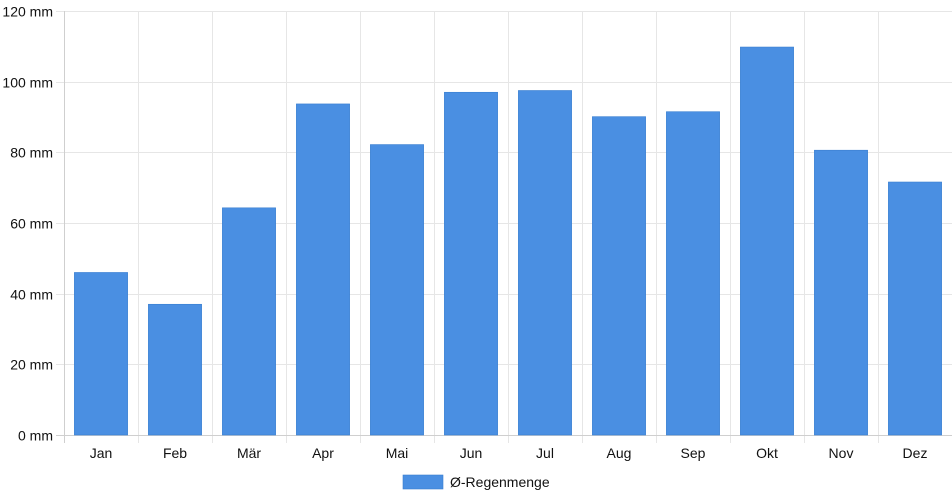 The height and width of the screenshot is (500, 952). Describe the element at coordinates (509, 453) in the screenshot. I see `x-axis-tick-labels: Jan Feb Mär Apr Mai Jun Jul Aug Sep Okt Nov Dez` at that location.